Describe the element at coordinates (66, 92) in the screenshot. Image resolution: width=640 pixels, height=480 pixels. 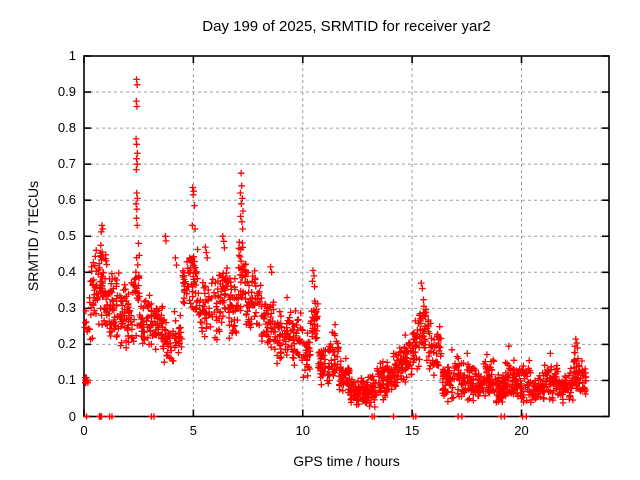
I see `y-tick-label: 0.9` at that location.